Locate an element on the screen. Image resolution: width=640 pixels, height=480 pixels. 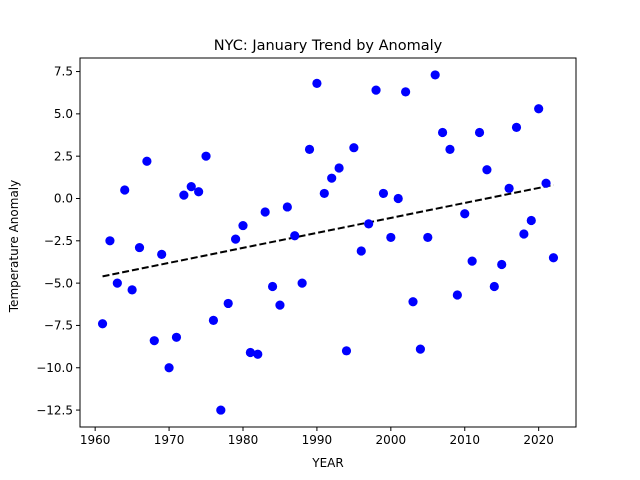
x-tick-label: 1960 is located at coordinates (95, 440).